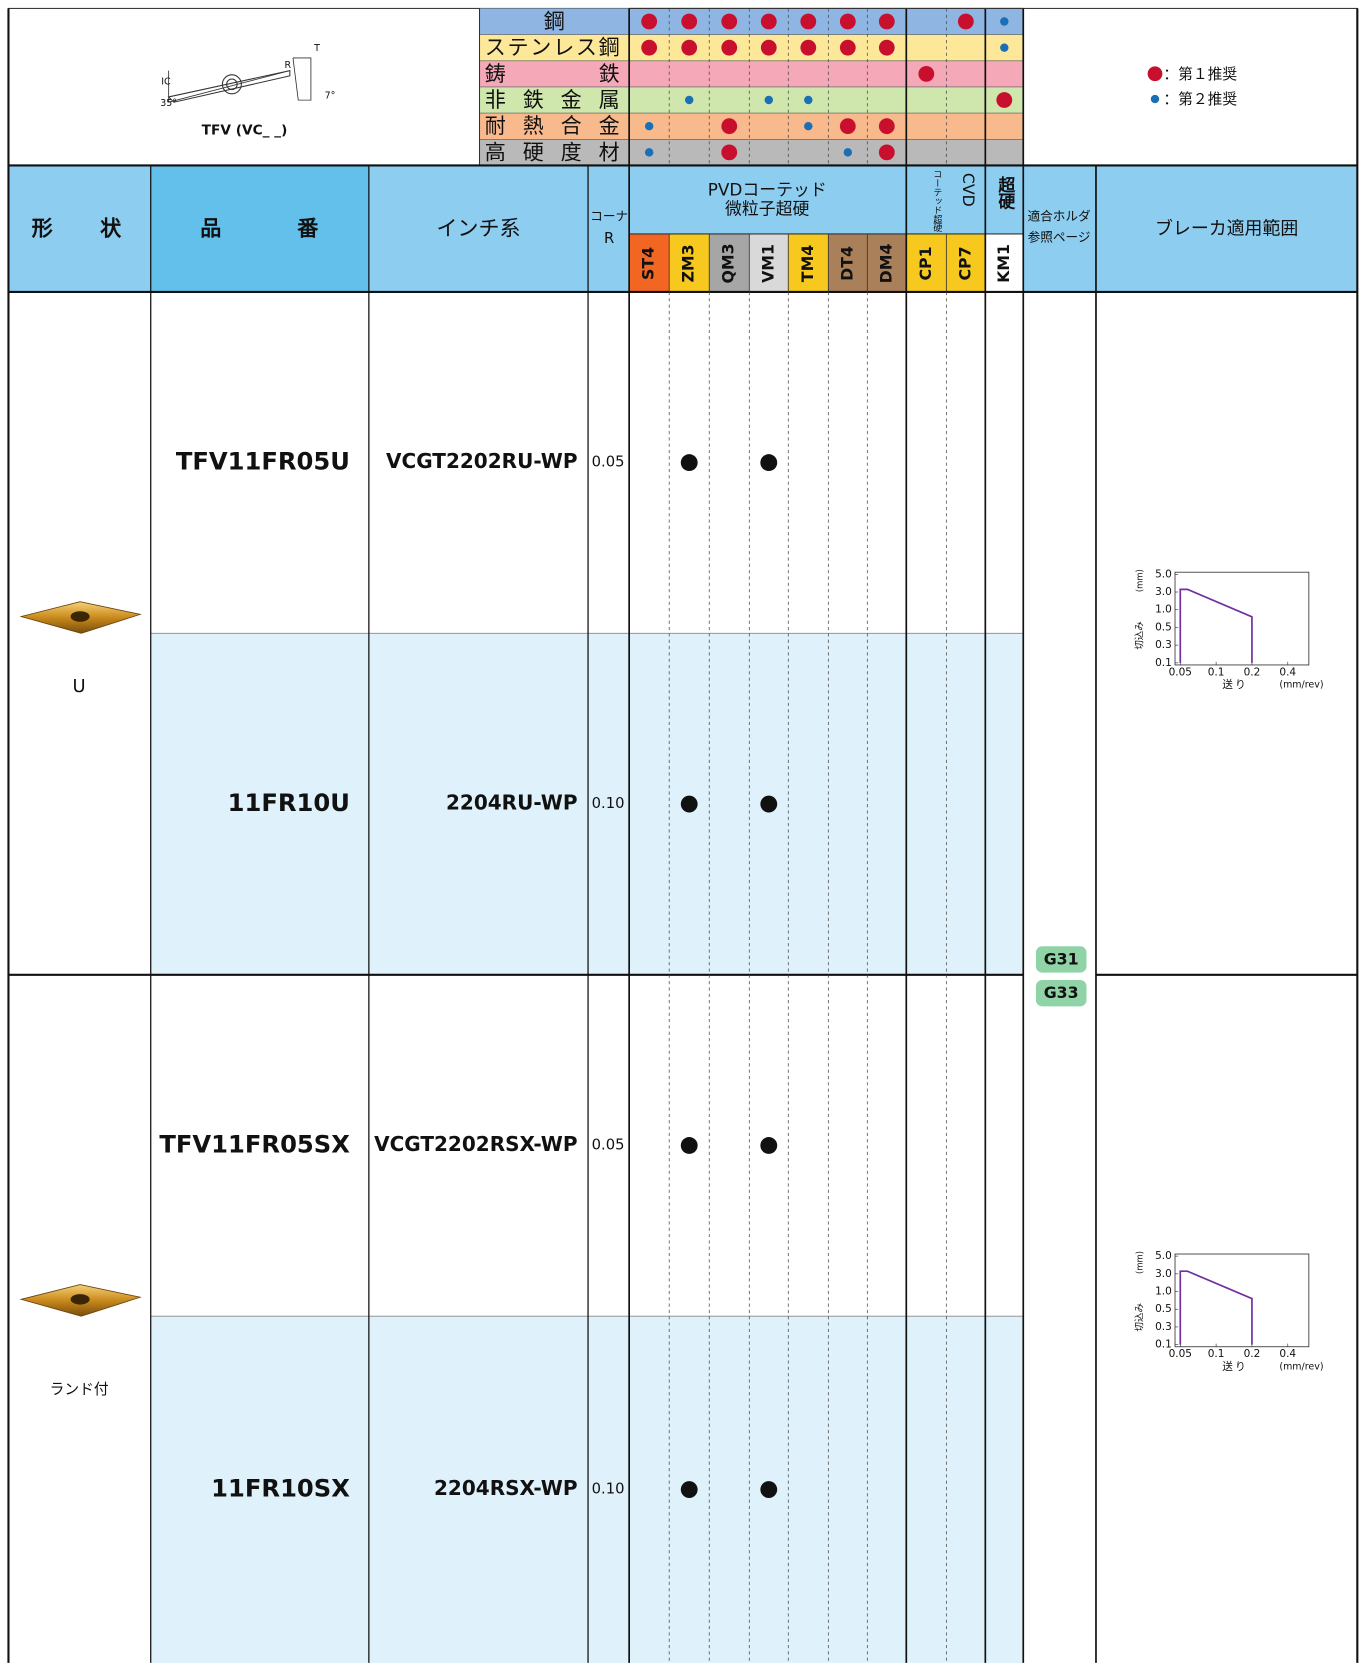 This screenshot has height=1665, width=1370. What do you see at coordinates (1216, 625) in the screenshot?
I see `range-line` at bounding box center [1216, 625].